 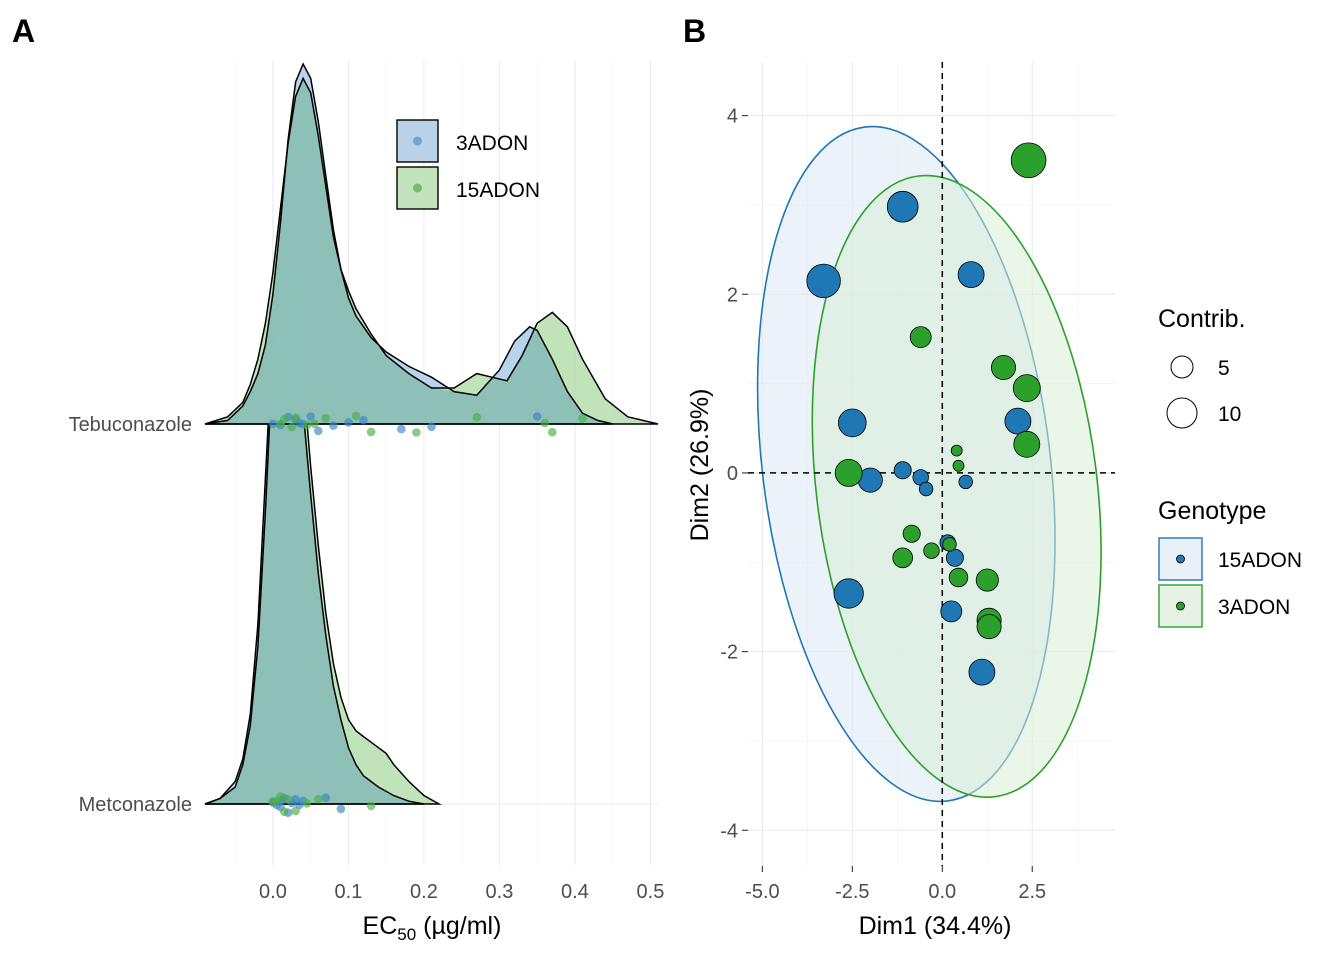 What do you see at coordinates (498, 190) in the screenshot?
I see `legend-label-15adon: 15ADON` at bounding box center [498, 190].